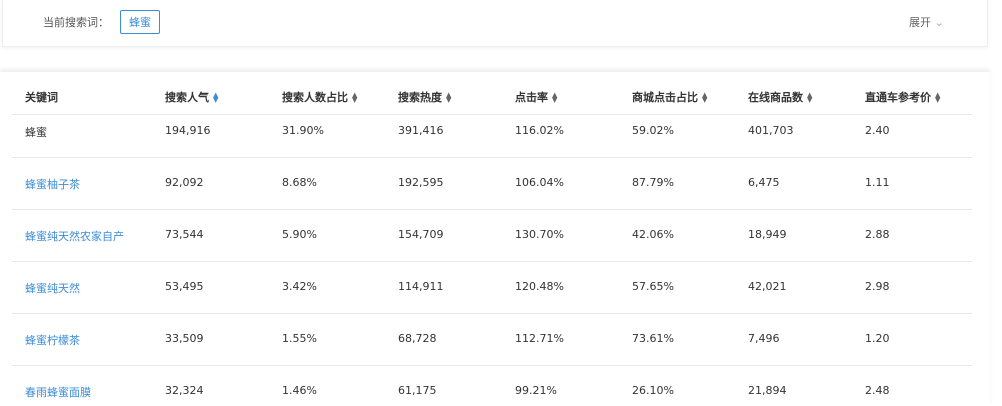 The height and width of the screenshot is (406, 1002). I want to click on value-cell: 73,544, so click(184, 234).